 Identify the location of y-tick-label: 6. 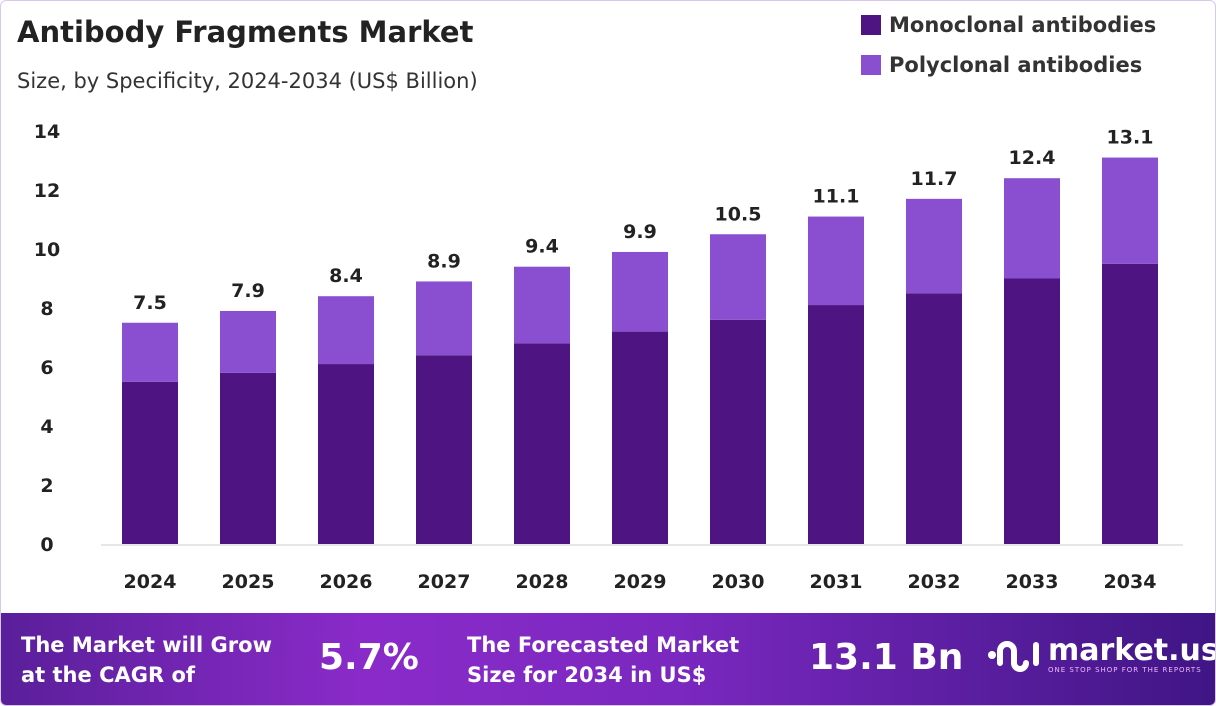
(46, 368).